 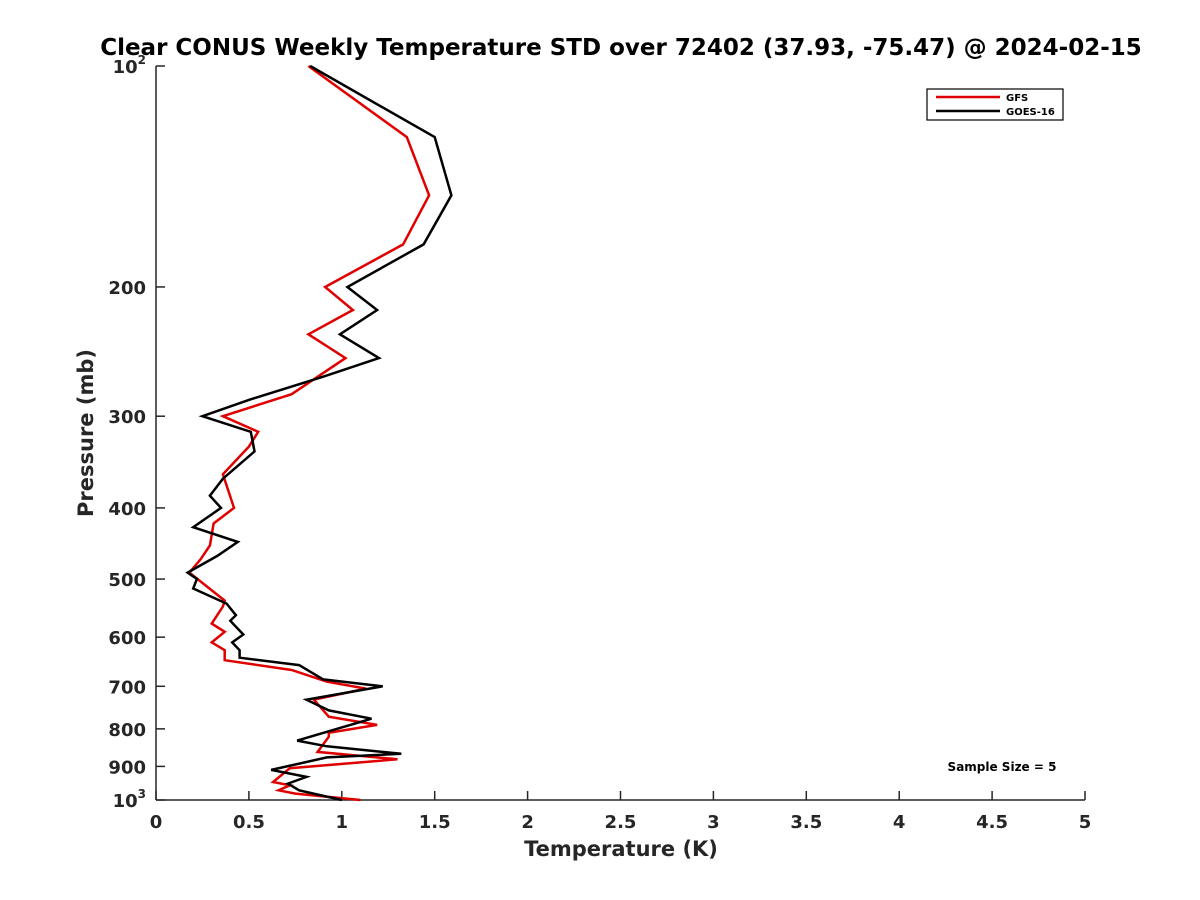 What do you see at coordinates (992, 822) in the screenshot?
I see `x-tick-label: 4.5` at bounding box center [992, 822].